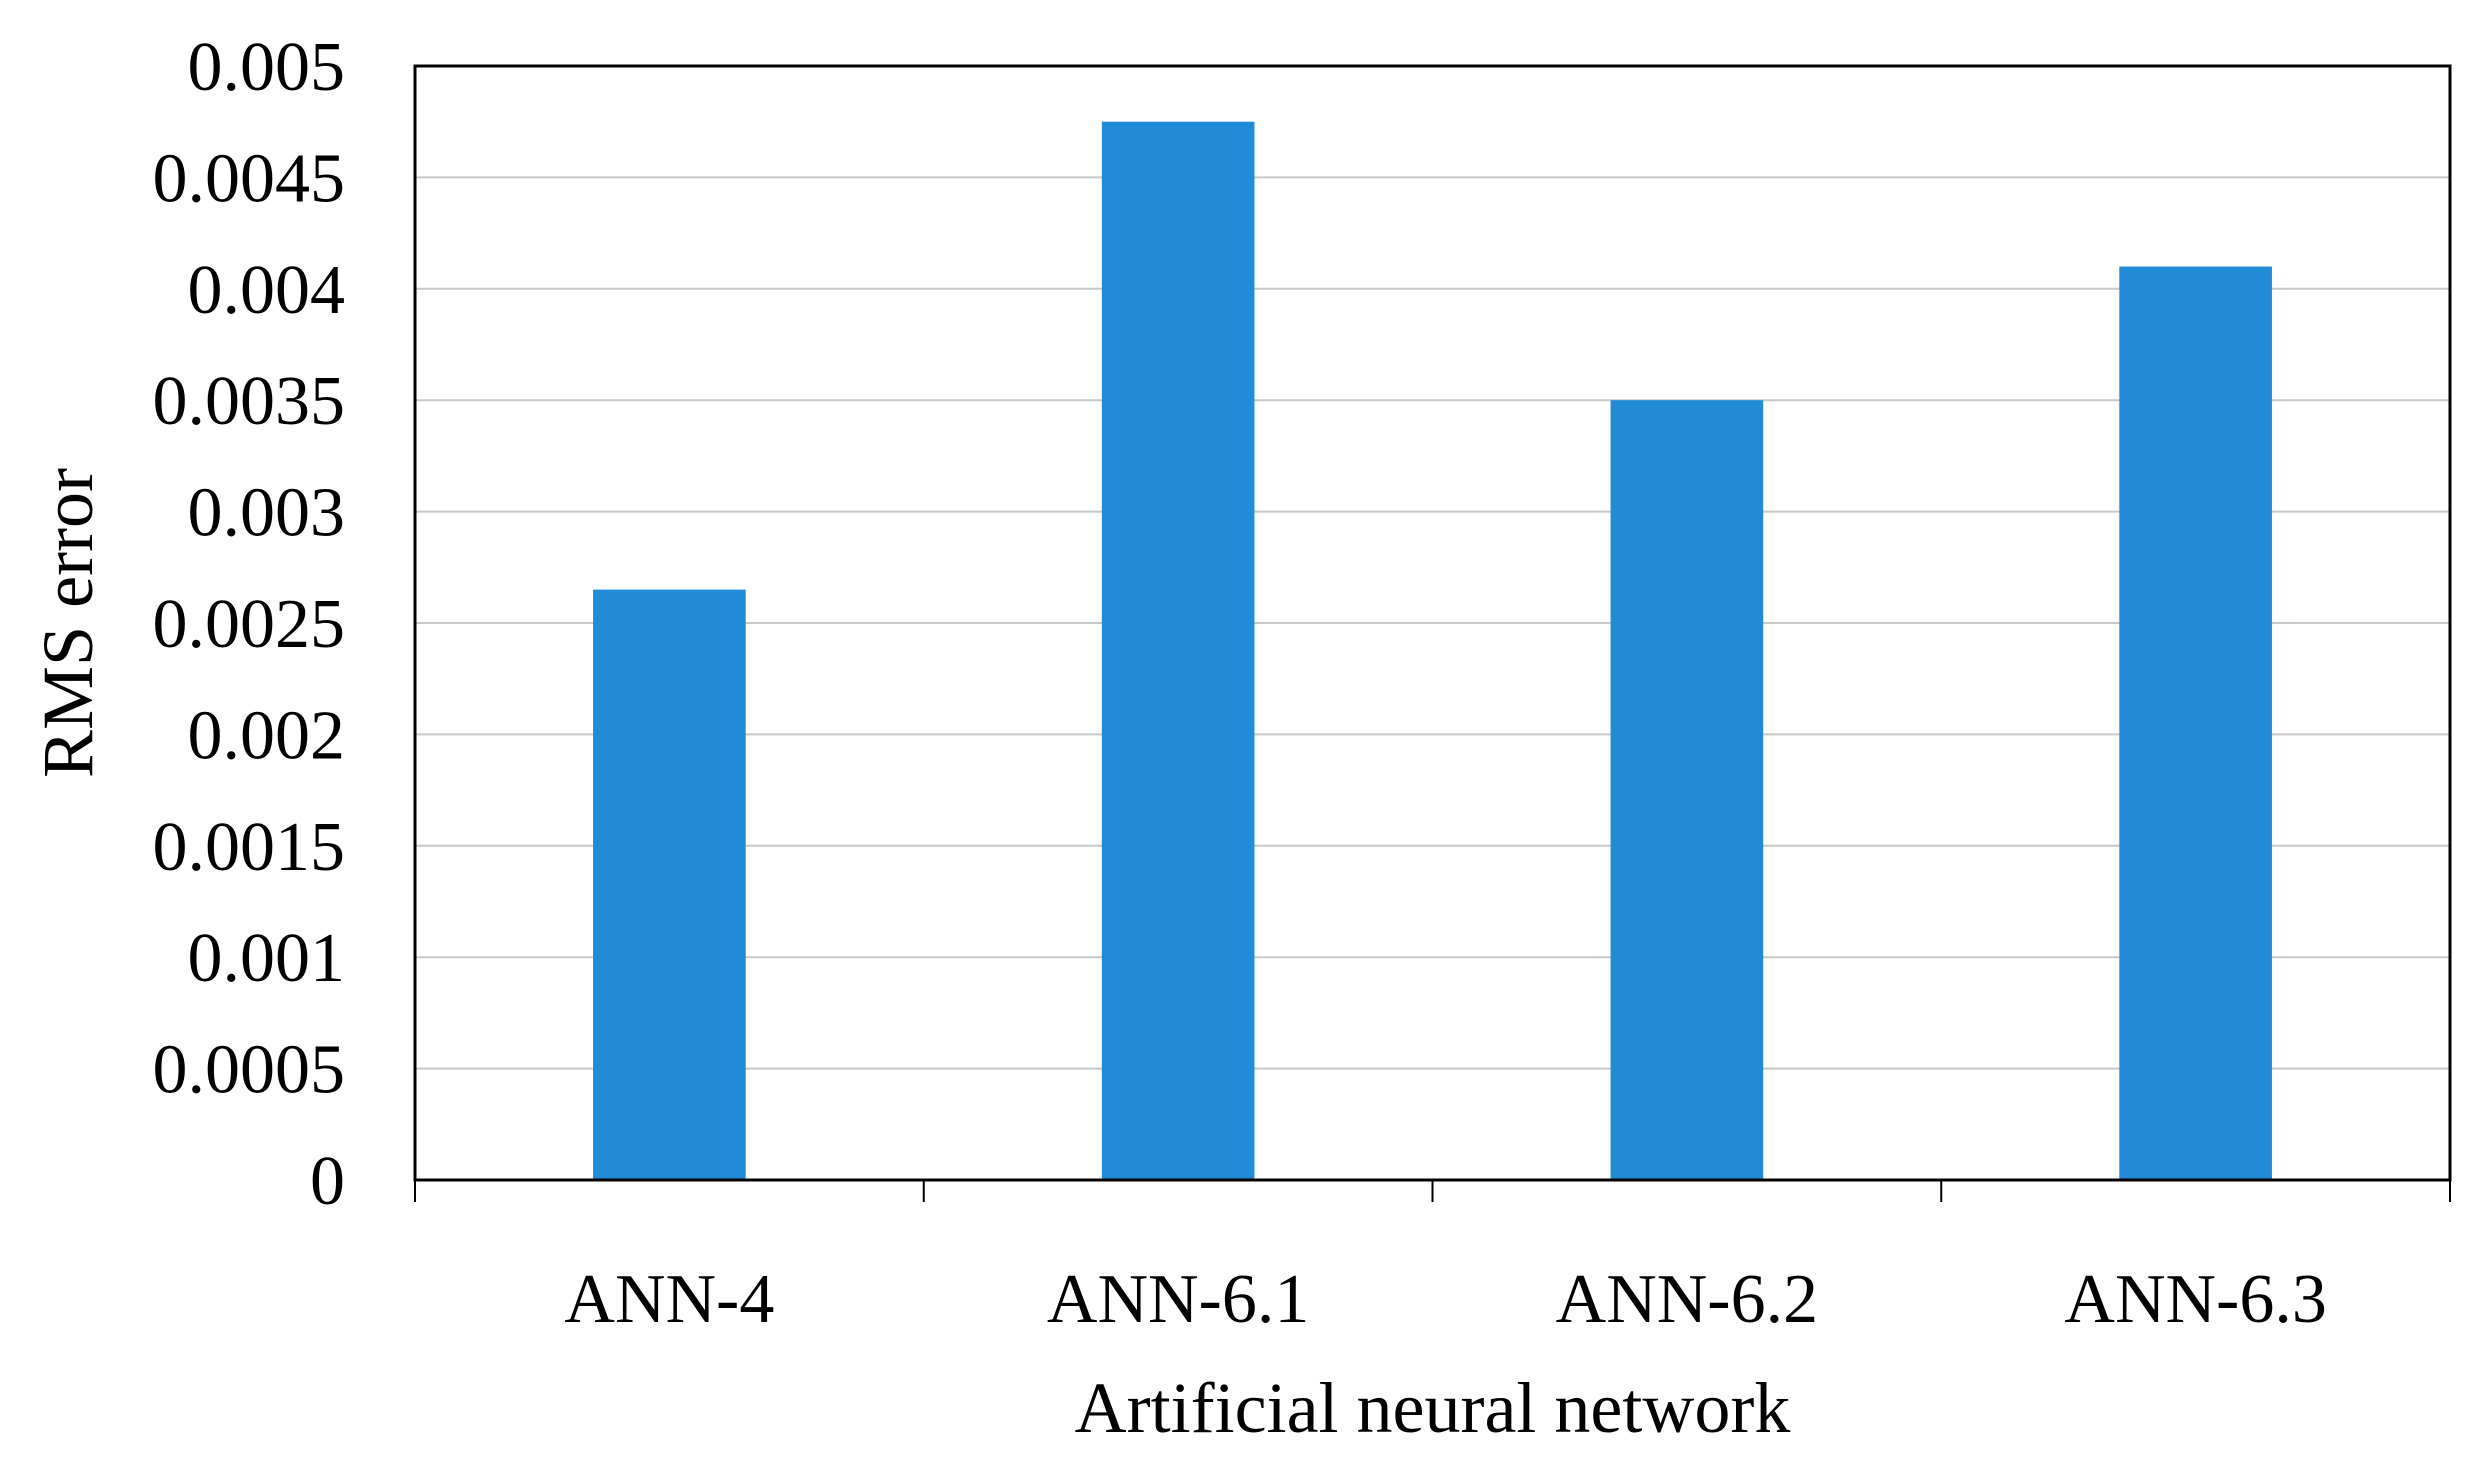  What do you see at coordinates (1433, 1408) in the screenshot?
I see `x-axis-title: Artificial neural network` at bounding box center [1433, 1408].